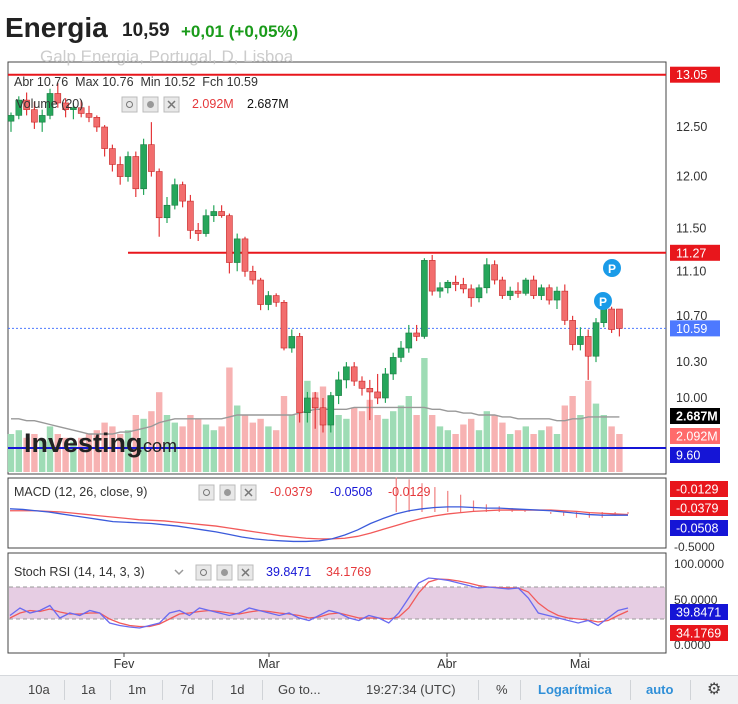 The image size is (738, 704). What do you see at coordinates (227, 492) in the screenshot?
I see `macd-gear-icon` at bounding box center [227, 492].